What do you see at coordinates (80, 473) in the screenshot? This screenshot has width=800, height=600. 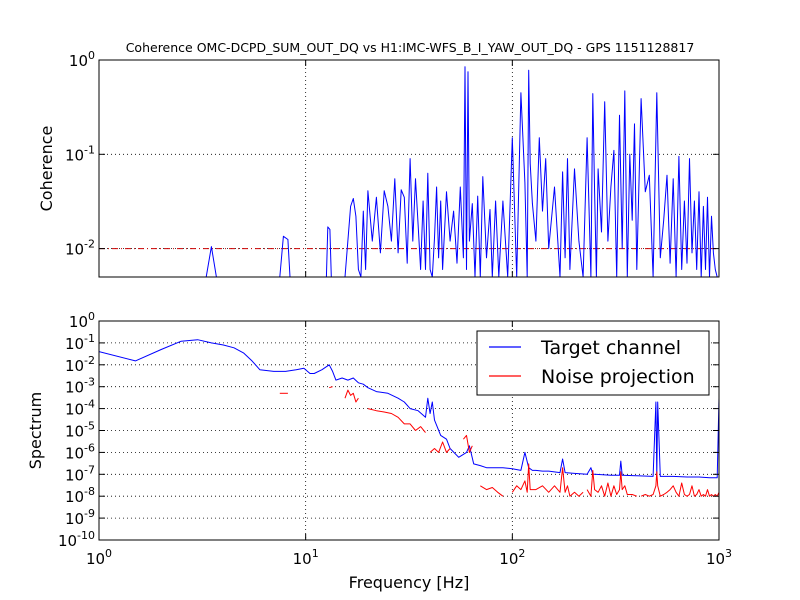 I see `y-tick-label: 10⁻⁷` at bounding box center [80, 473].